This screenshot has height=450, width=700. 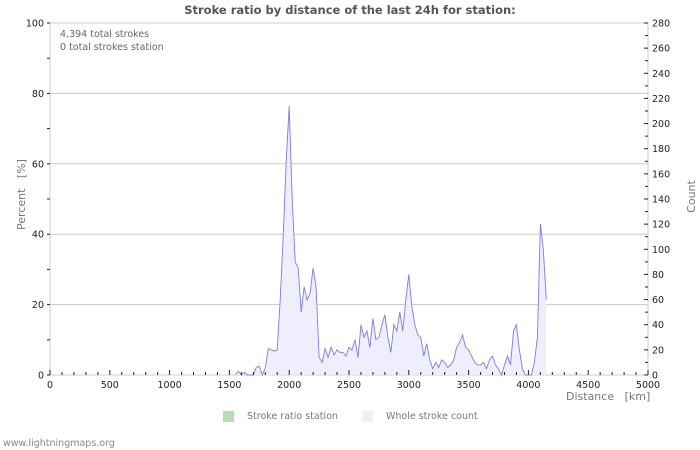 I want to click on x-tick-label: 2000, so click(x=289, y=385).